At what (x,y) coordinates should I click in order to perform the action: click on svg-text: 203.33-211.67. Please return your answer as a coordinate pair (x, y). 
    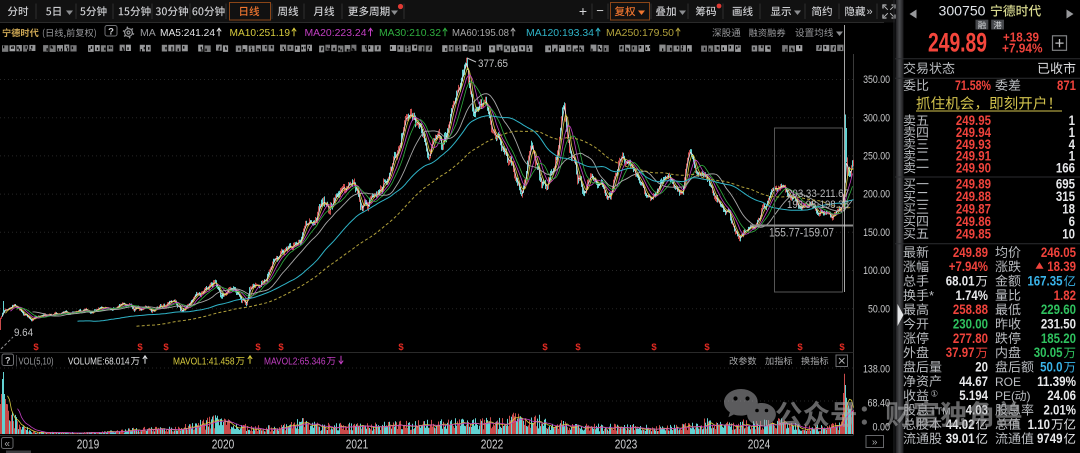
    Looking at the image, I should click on (818, 194).